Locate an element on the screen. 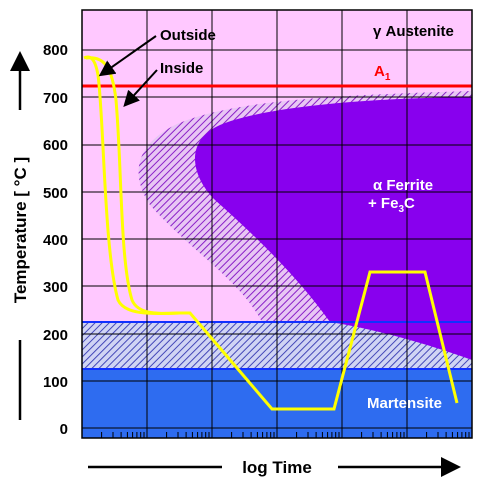 Image resolution: width=484 pixels, height=488 pixels. y-tick-label: 200 is located at coordinates (55, 335).